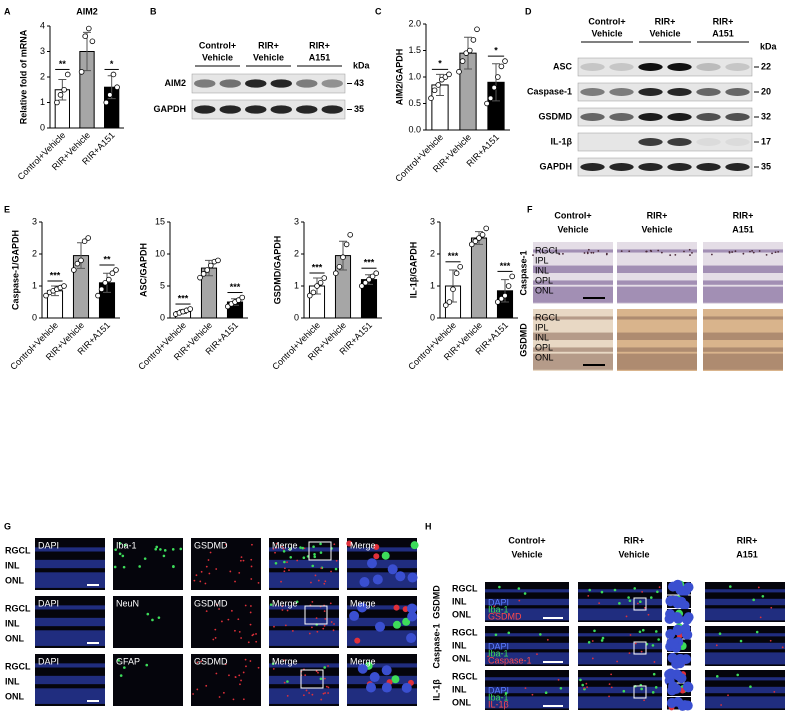 Image resolution: width=790 pixels, height=712 pixels. I want to click on stain-label: Iba-1, so click(126, 545).